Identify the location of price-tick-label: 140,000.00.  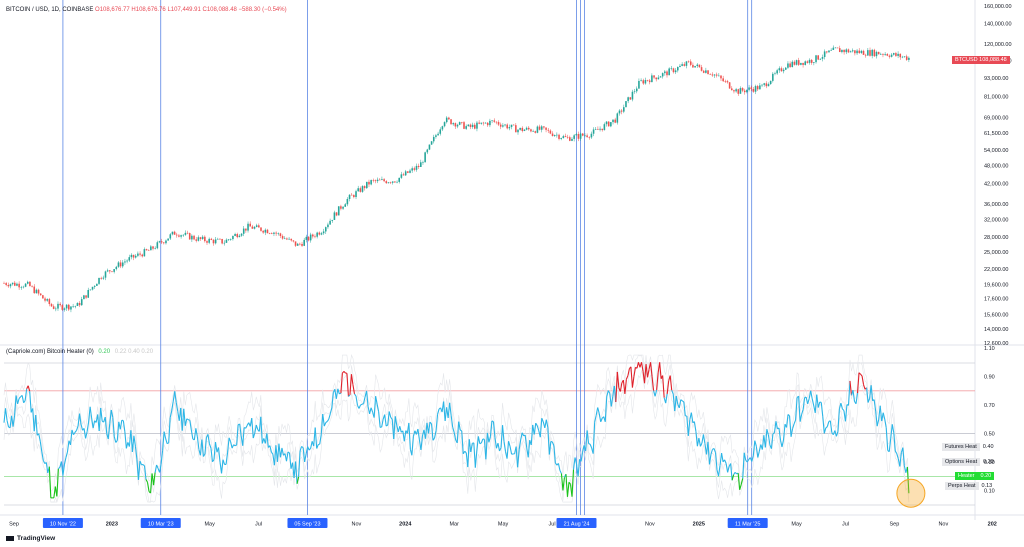
(998, 25).